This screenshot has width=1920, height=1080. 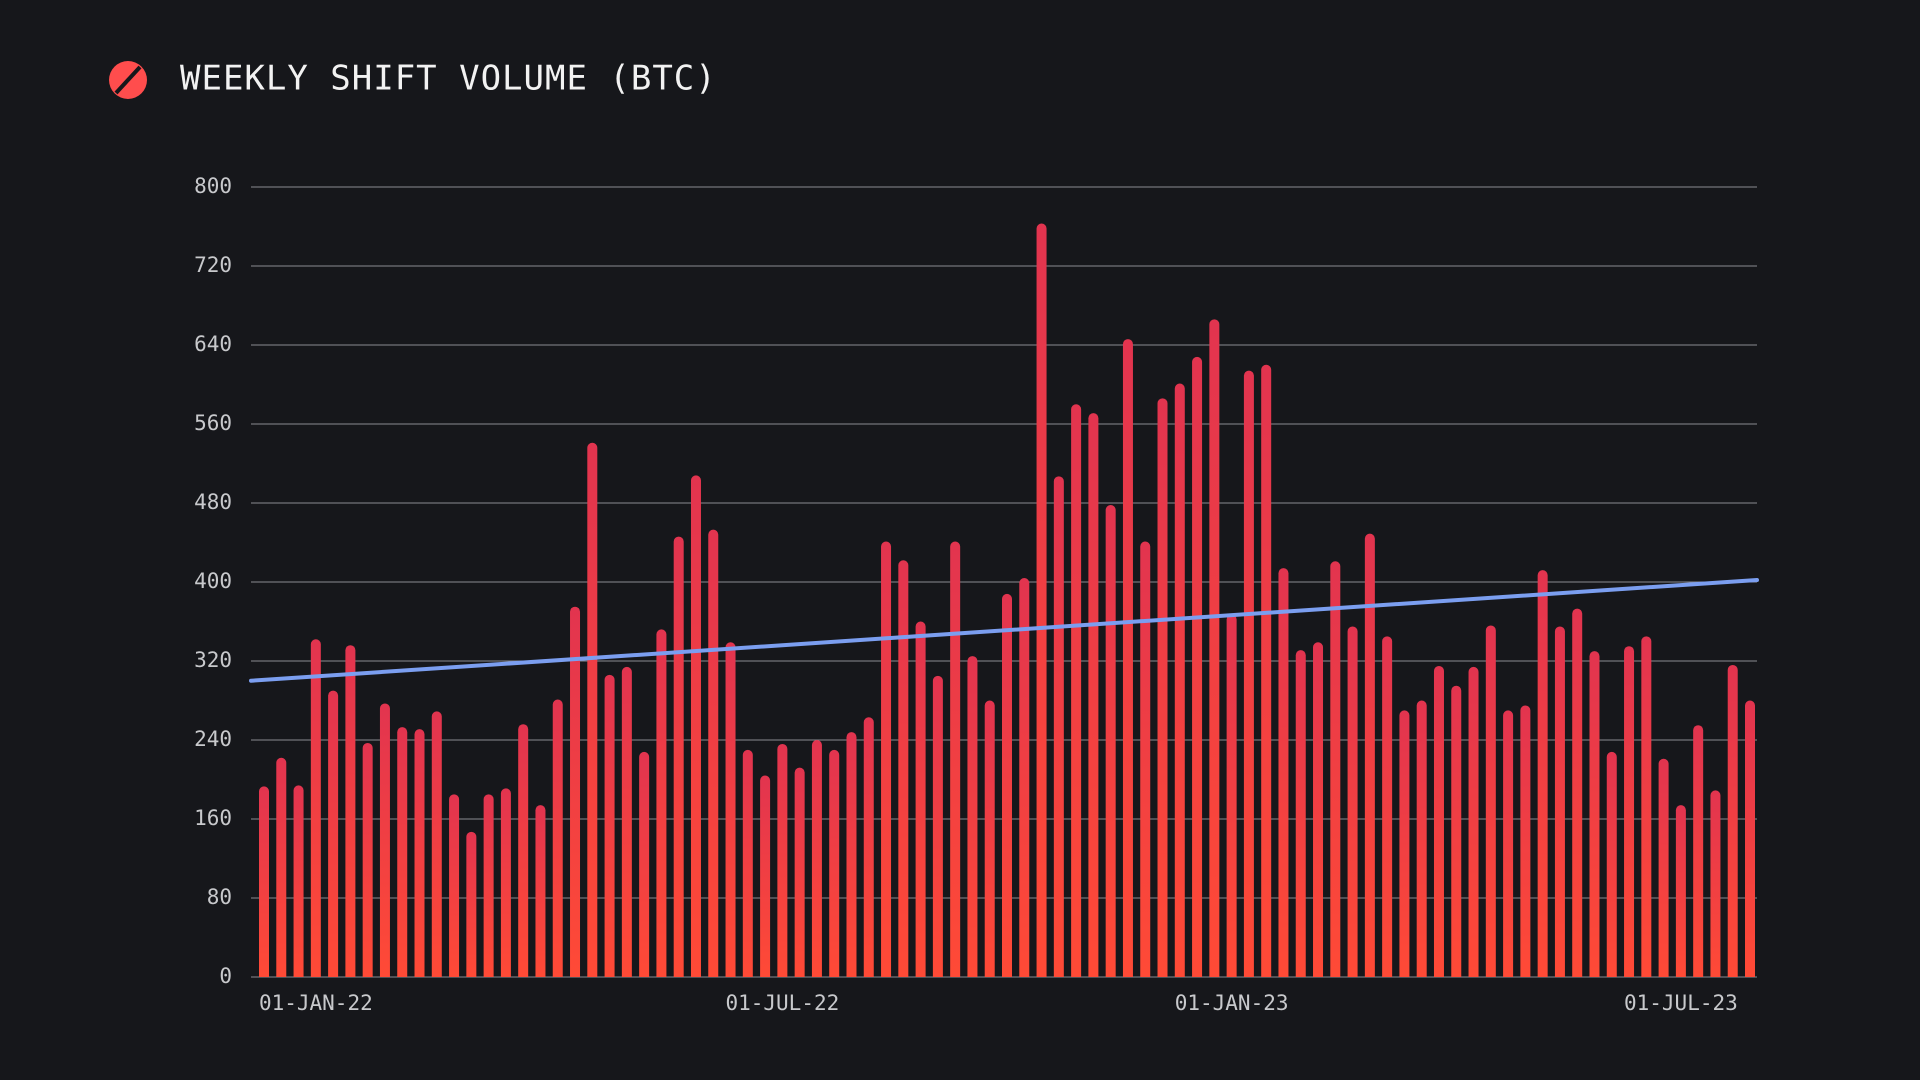 I want to click on y-tick-label: 160, so click(x=213, y=818).